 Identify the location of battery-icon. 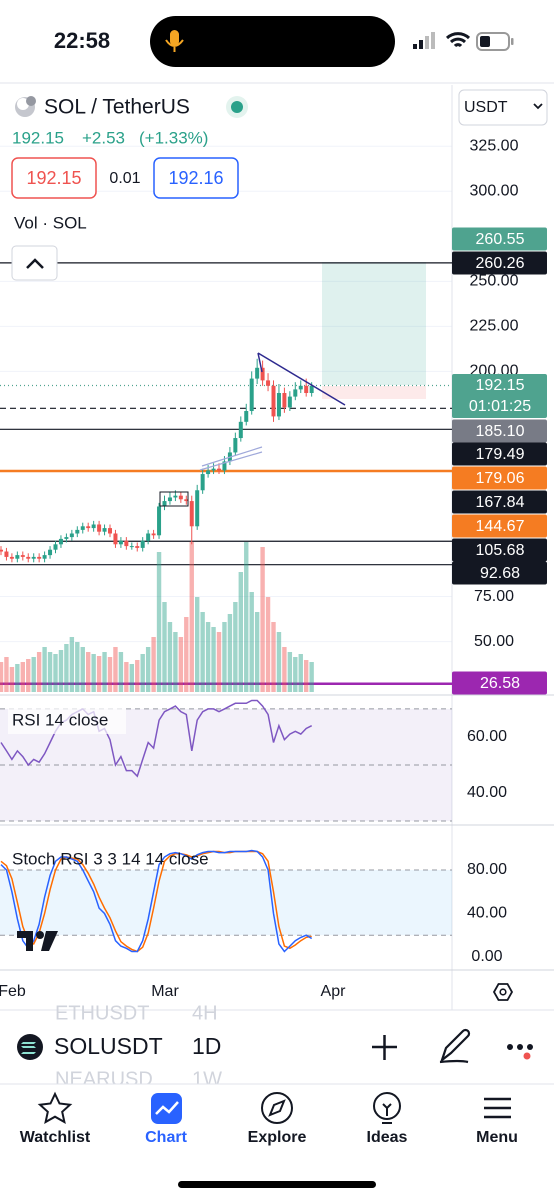
(495, 41).